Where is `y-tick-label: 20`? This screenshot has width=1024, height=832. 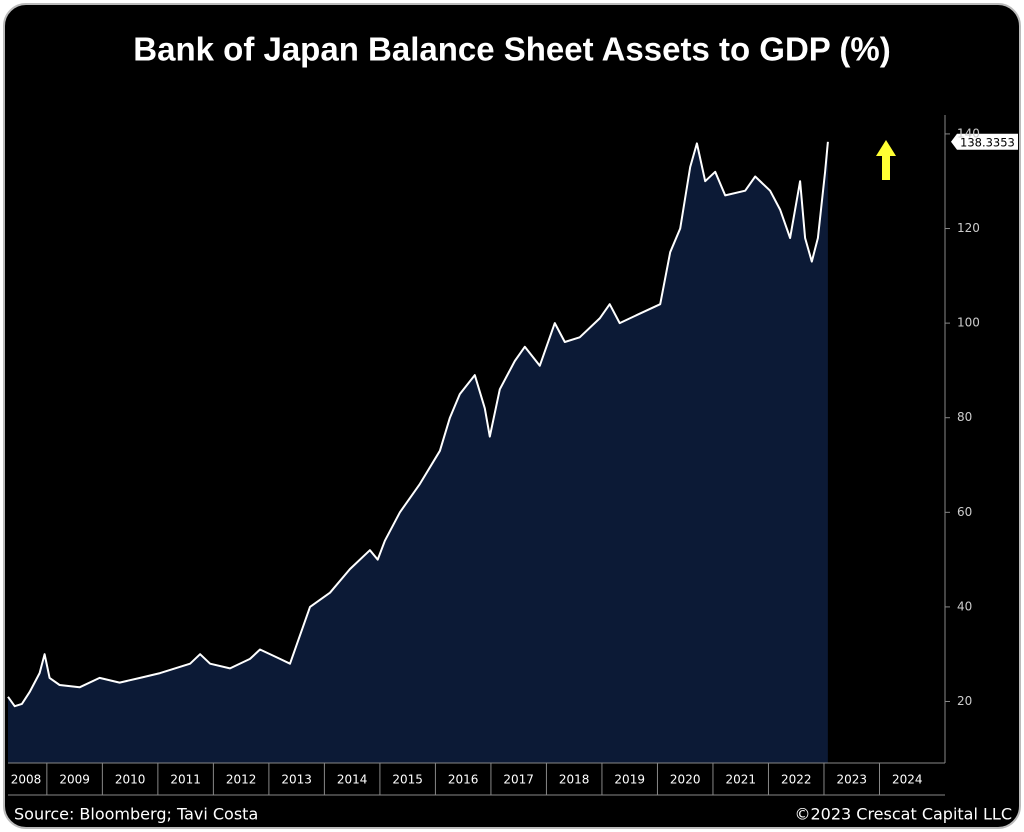 y-tick-label: 20 is located at coordinates (964, 701).